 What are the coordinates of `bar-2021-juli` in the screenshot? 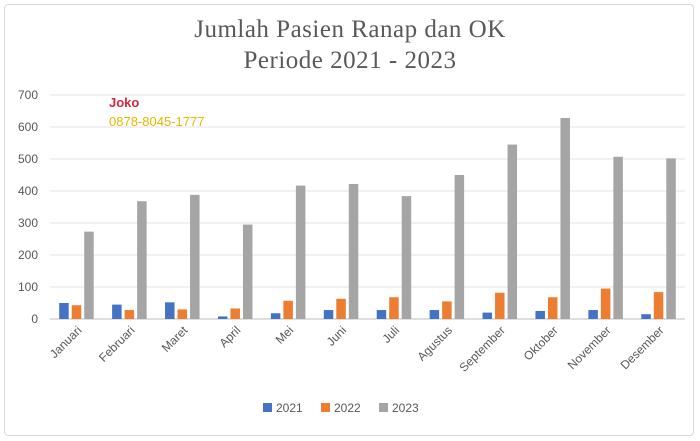 It's located at (381, 314).